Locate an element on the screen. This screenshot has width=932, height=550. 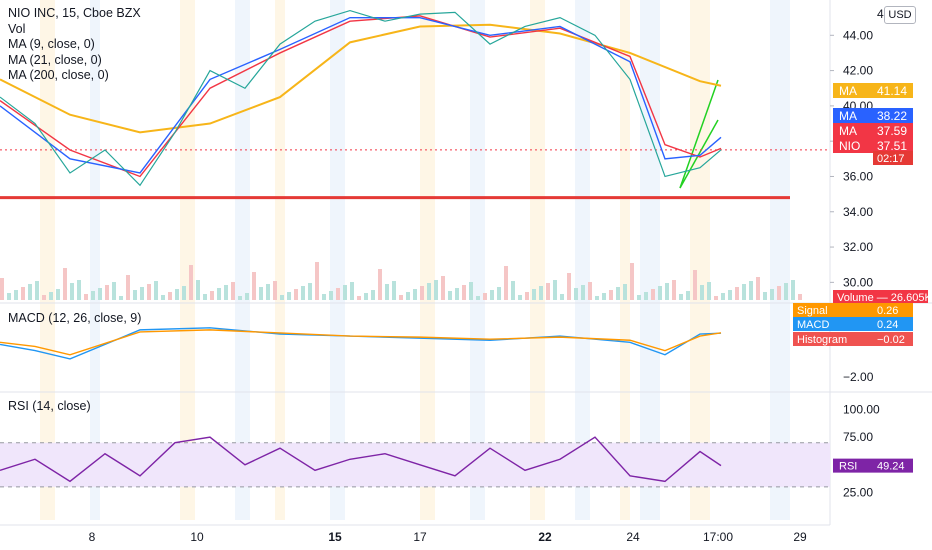
price-tick-label: 4 is located at coordinates (880, 14).